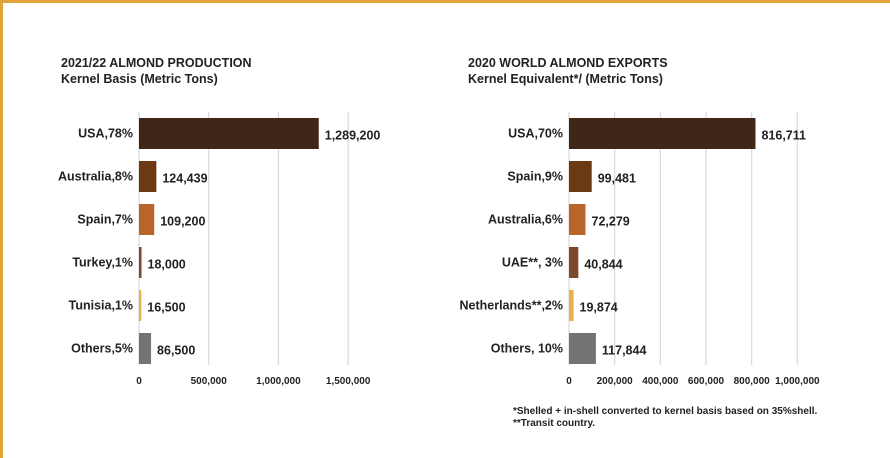 The height and width of the screenshot is (458, 890). I want to click on production-value-label: 86,500, so click(176, 351).